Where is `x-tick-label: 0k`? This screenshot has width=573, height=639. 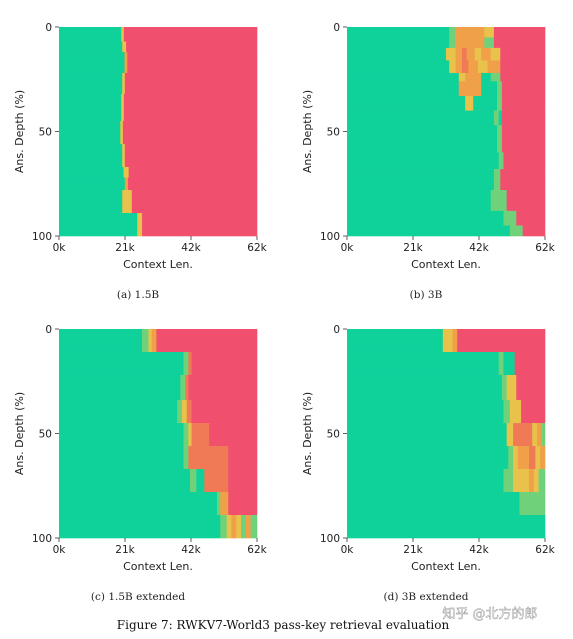 x-tick-label: 0k is located at coordinates (60, 248).